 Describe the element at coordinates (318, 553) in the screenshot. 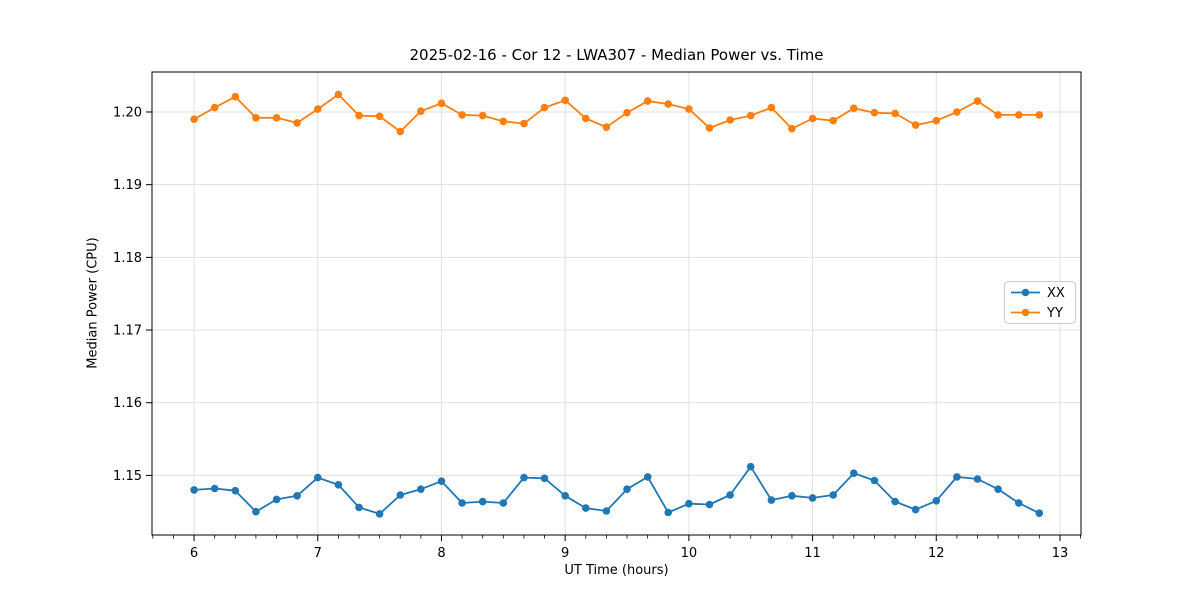

I see `x-tick-label: 7` at that location.